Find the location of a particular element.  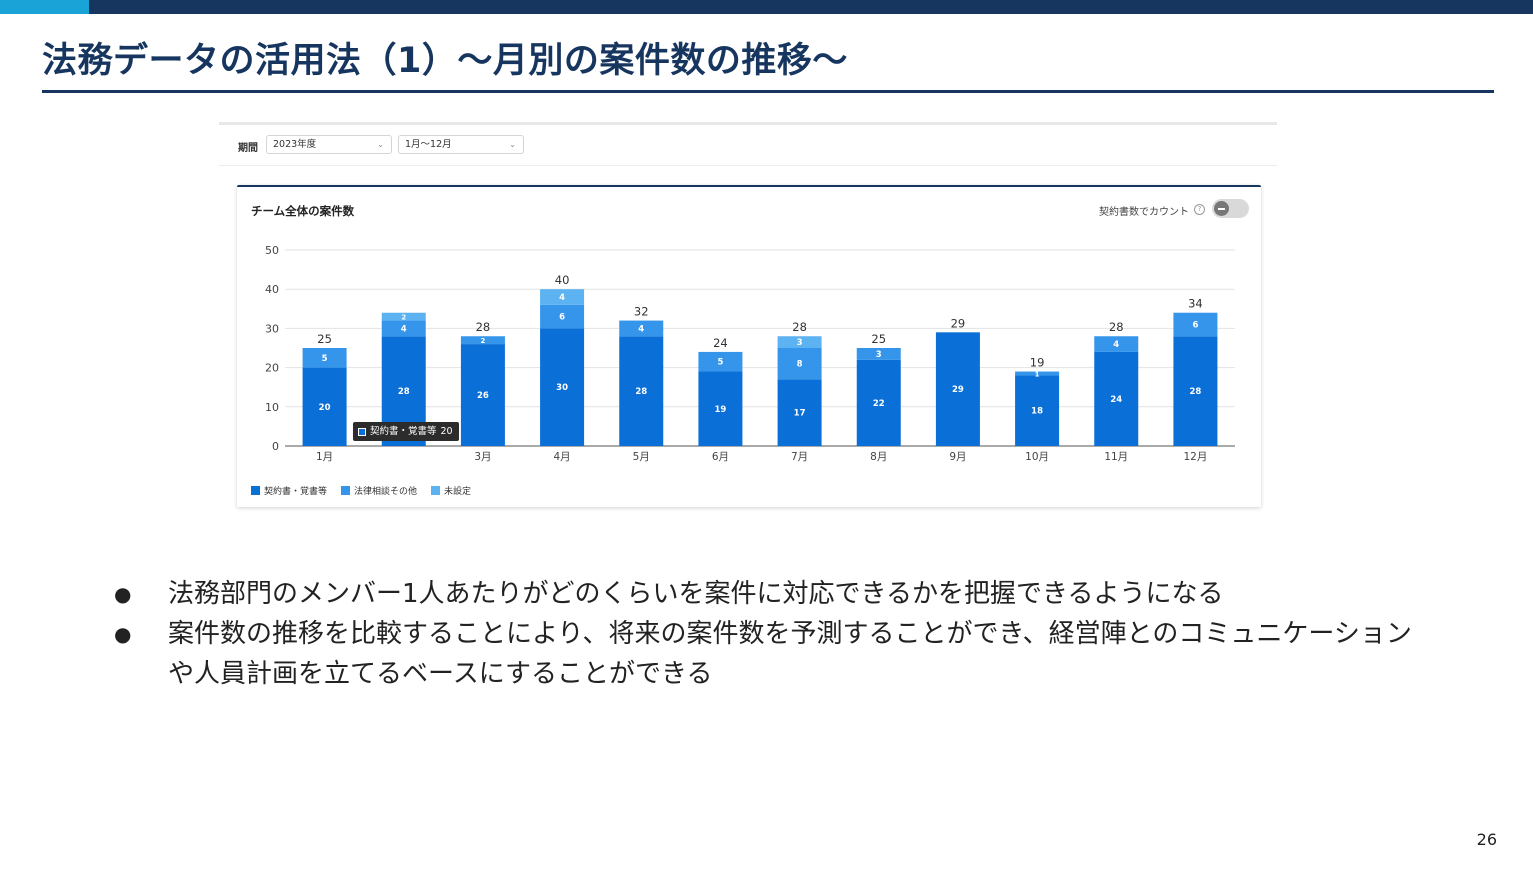

bar-value-label: 26 is located at coordinates (483, 396).